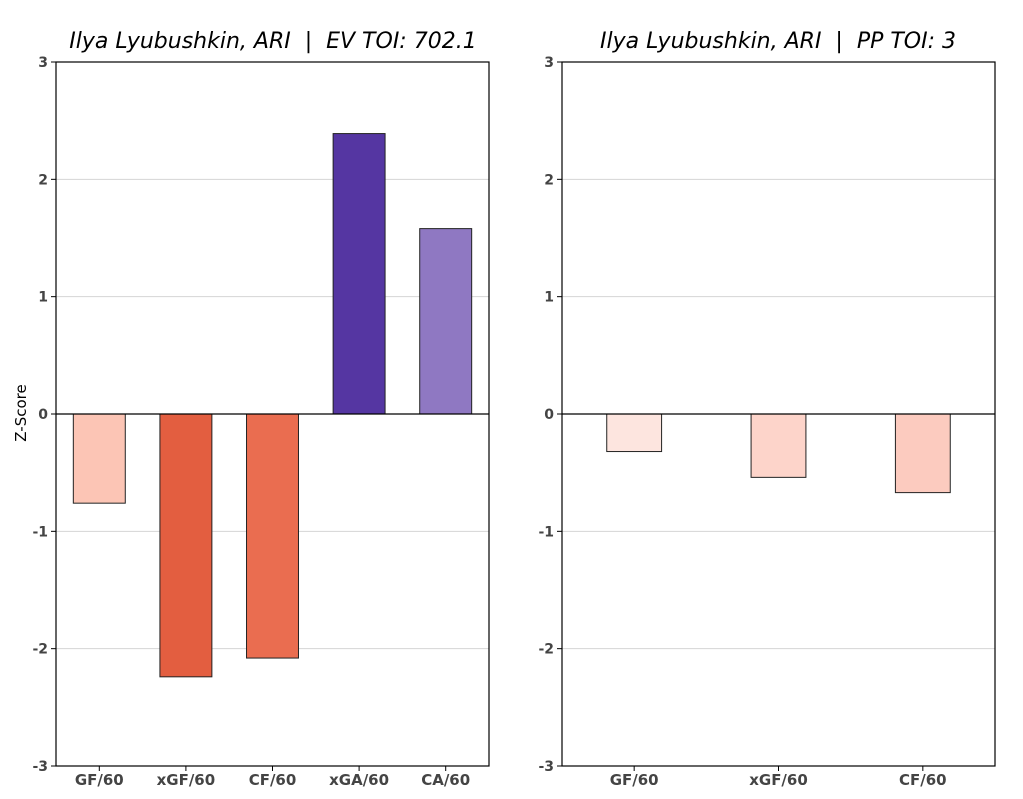 The image size is (1023, 799). I want to click on ev-x-tick-label-cf-60: CF/60, so click(273, 780).